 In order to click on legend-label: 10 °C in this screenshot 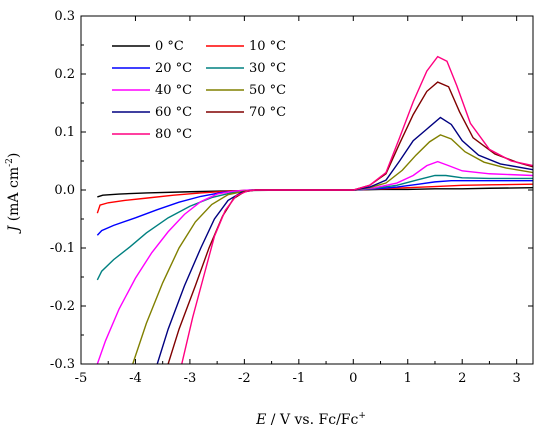, I will do `click(267, 46)`.